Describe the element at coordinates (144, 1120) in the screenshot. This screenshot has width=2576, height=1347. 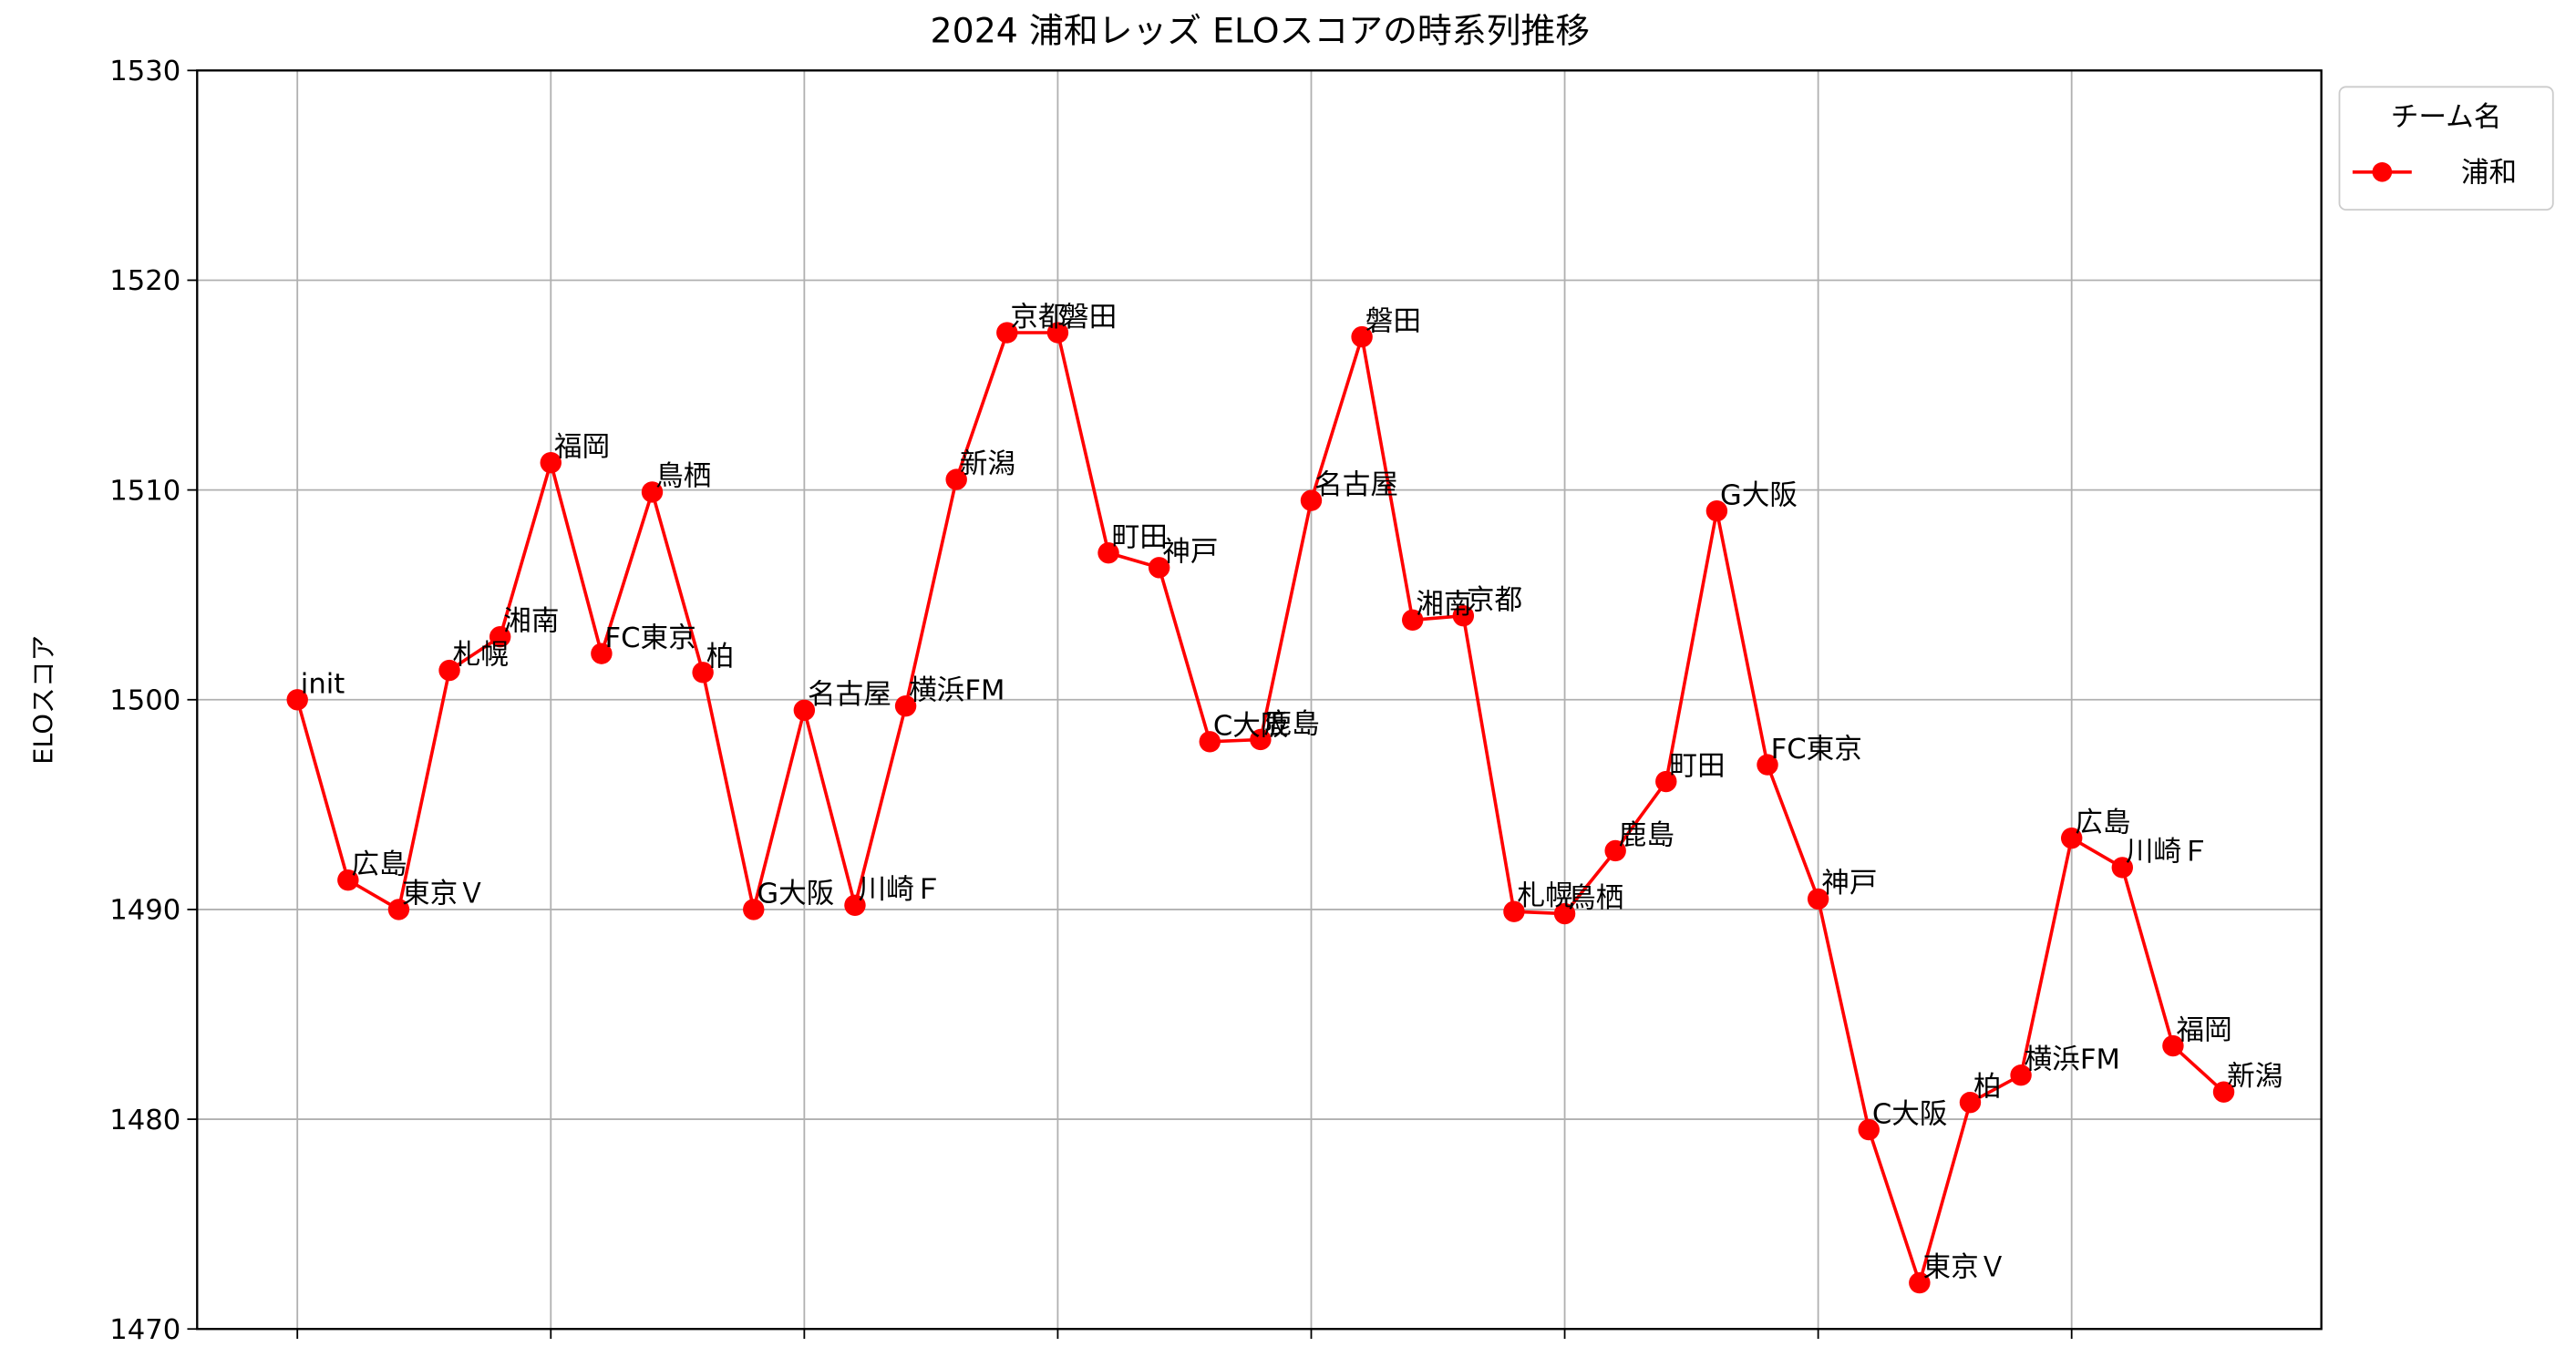
I see `y-tick-label: 1480` at that location.